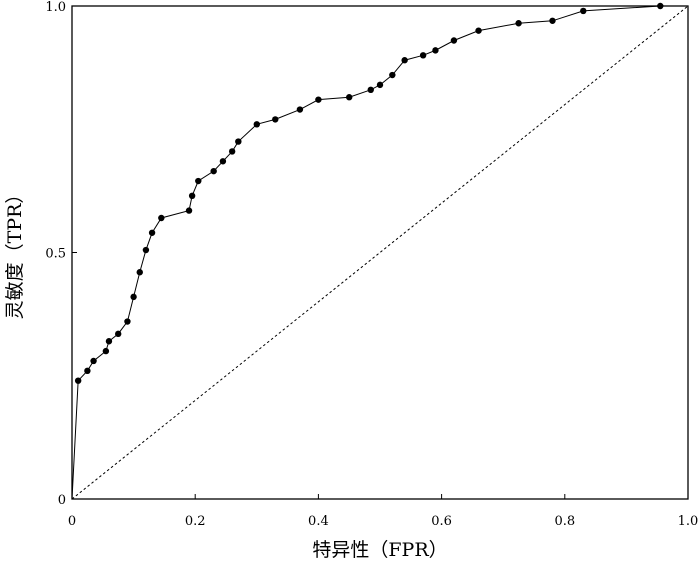  What do you see at coordinates (15, 252) in the screenshot?
I see `y-axis-title: 灵敏度（TPR）` at bounding box center [15, 252].